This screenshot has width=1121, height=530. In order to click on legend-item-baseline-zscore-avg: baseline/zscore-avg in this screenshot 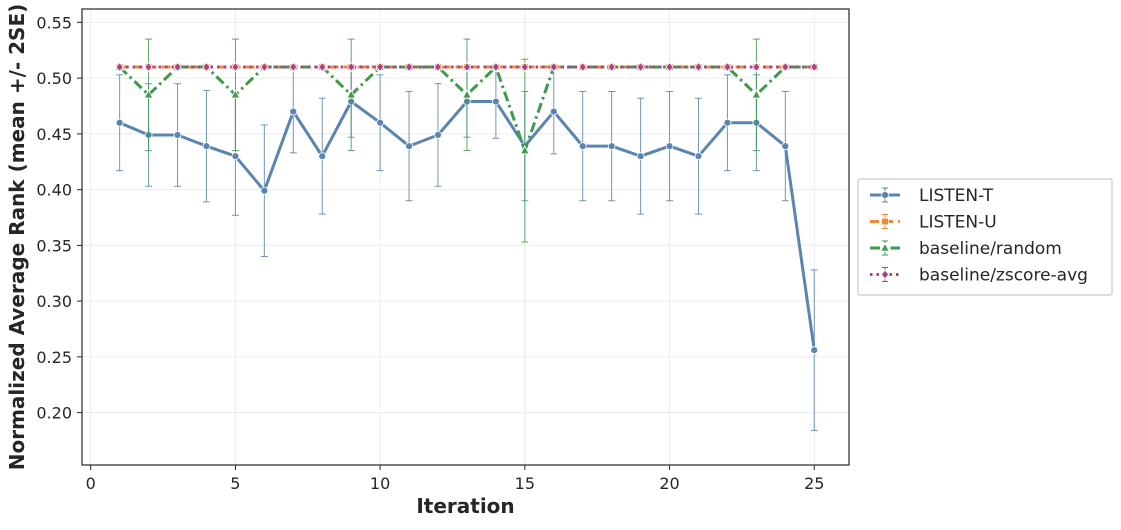, I will do `click(979, 276)`.